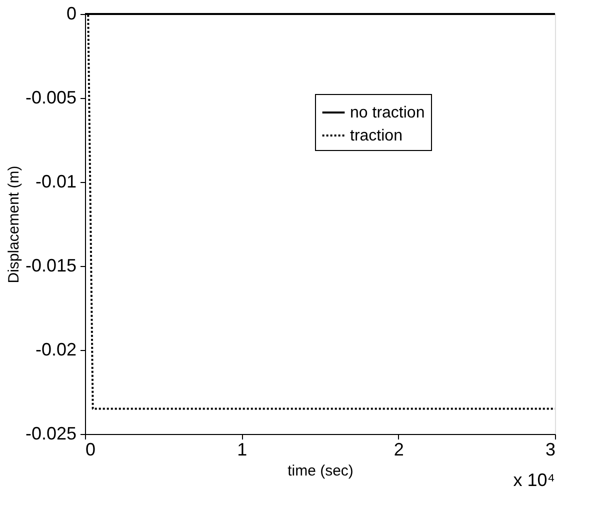  What do you see at coordinates (399, 450) in the screenshot?
I see `x-tick-label: 2` at bounding box center [399, 450].